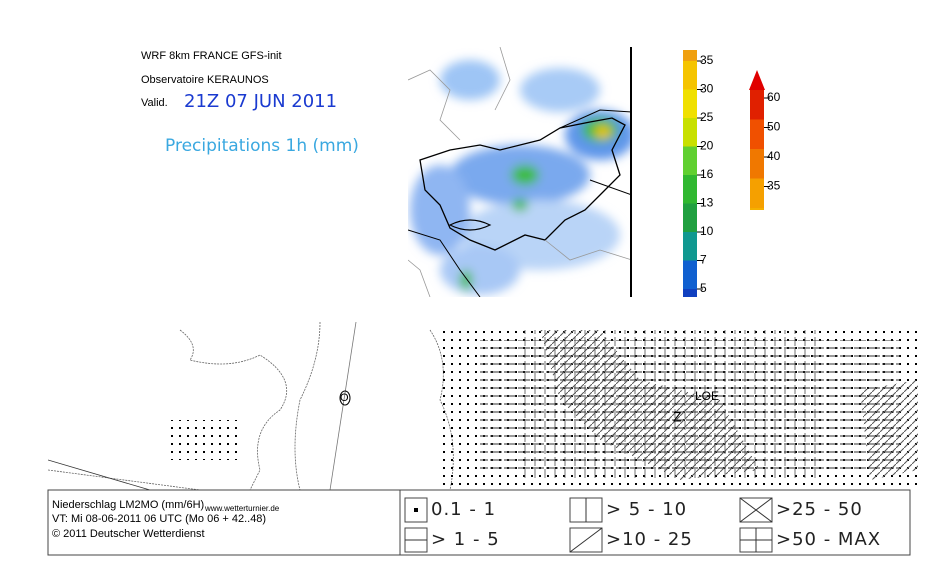 This screenshot has width=948, height=571. What do you see at coordinates (703, 260) in the screenshot?
I see `colorbar-label: 7` at bounding box center [703, 260].